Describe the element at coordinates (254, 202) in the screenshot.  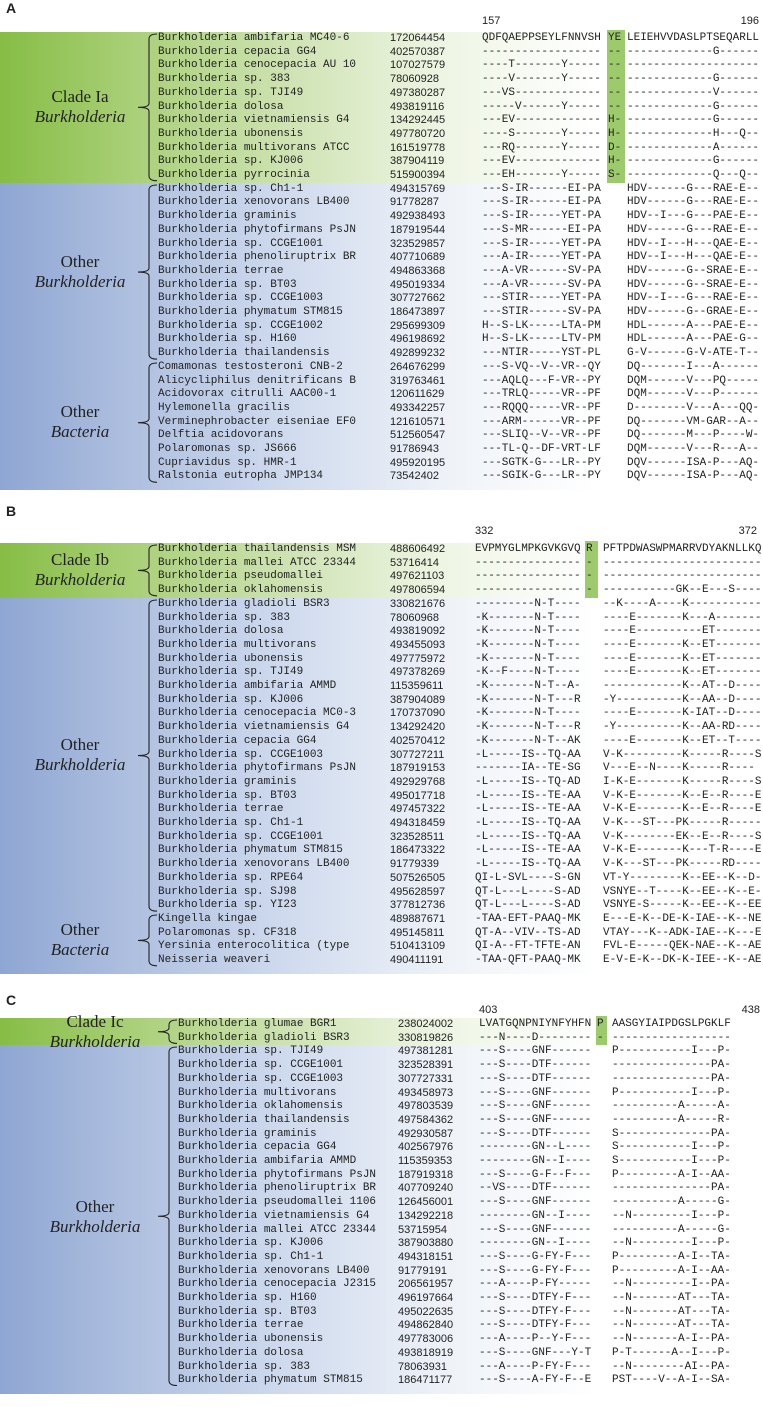
I see `organism-name: Burkholderia xenovorans LB400` at that location.